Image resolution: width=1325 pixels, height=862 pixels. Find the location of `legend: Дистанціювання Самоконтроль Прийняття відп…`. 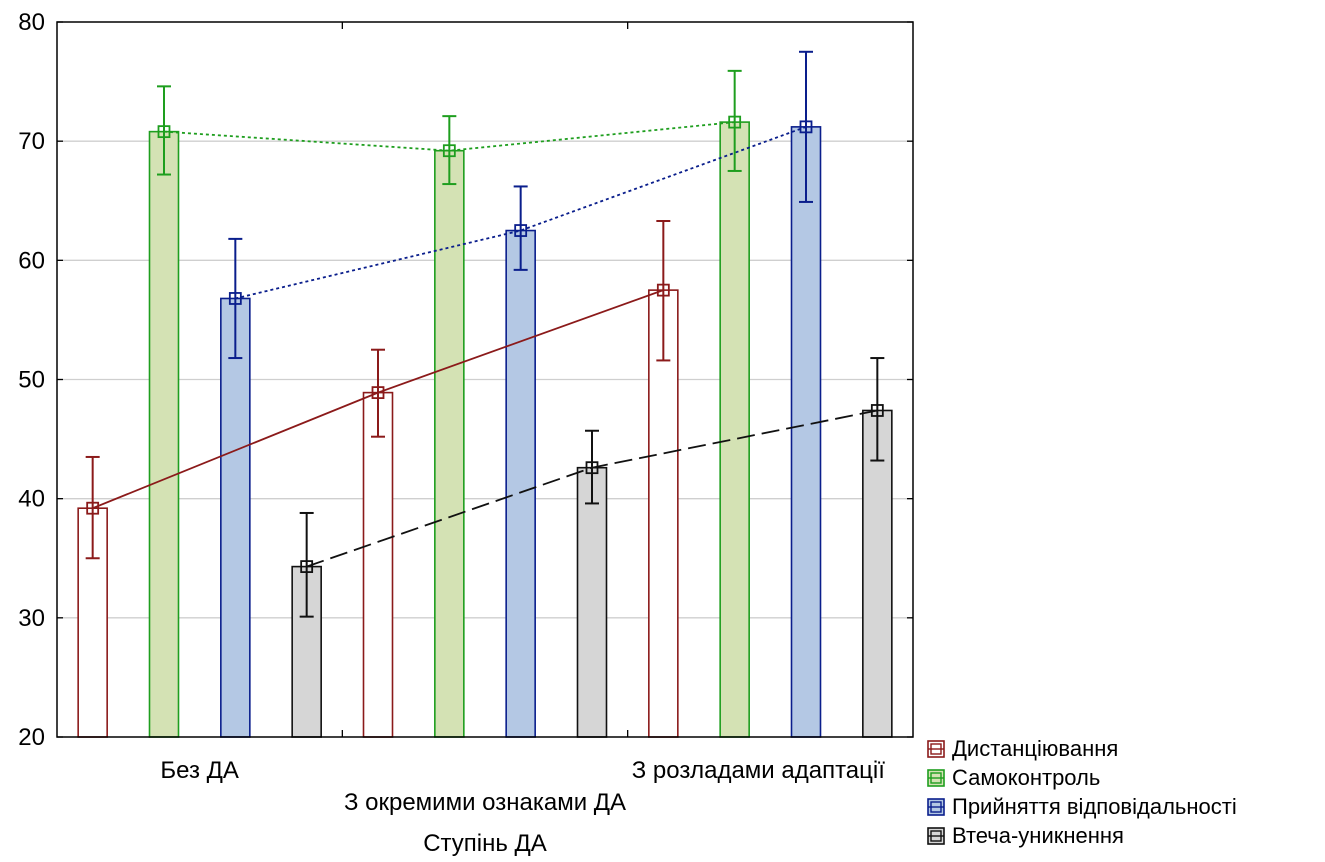

legend: Дистанціювання Самоконтроль Прийняття відп… is located at coordinates (1082, 792).